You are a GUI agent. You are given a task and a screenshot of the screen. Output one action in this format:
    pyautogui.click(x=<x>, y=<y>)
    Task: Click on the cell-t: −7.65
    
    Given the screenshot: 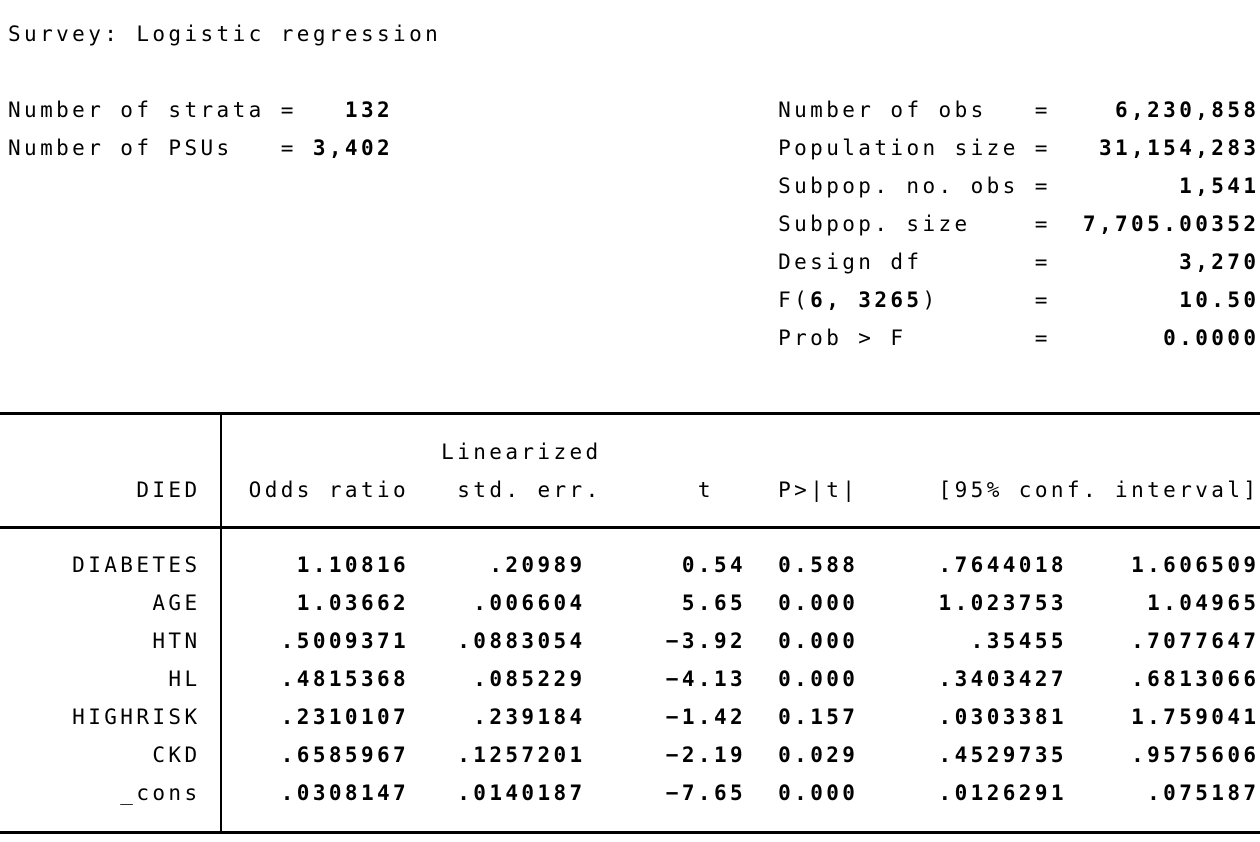 What is the action you would take?
    pyautogui.click(x=666, y=793)
    